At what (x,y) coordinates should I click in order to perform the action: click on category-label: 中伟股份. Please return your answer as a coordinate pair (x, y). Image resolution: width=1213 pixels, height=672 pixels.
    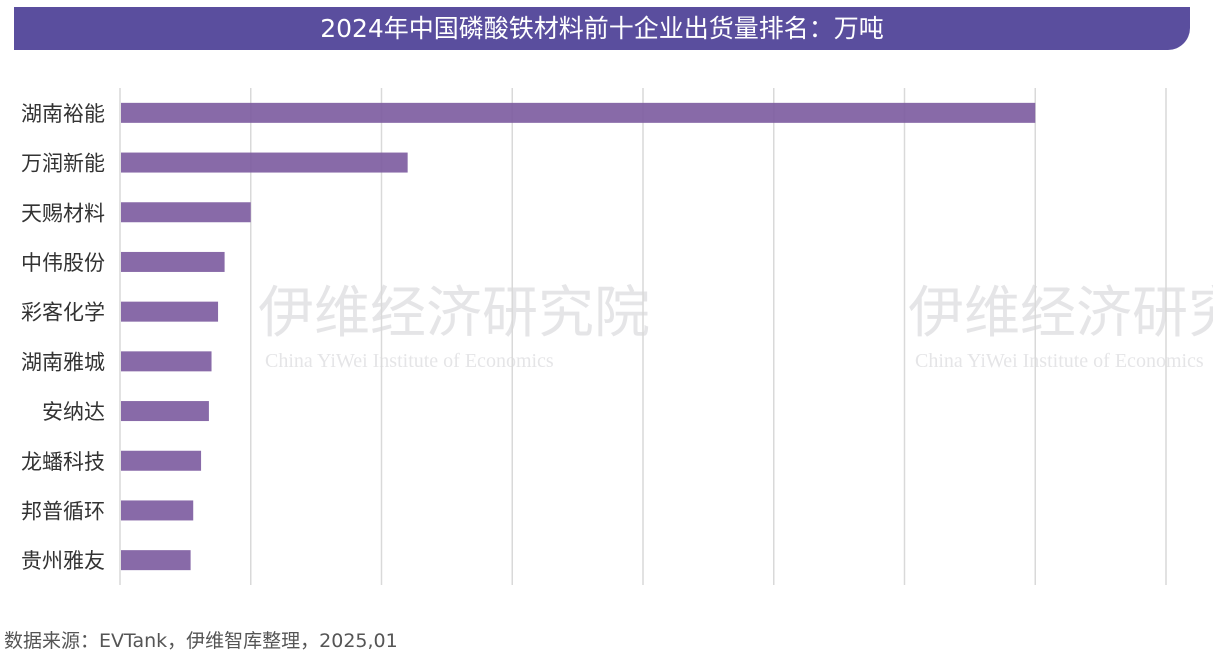
    Looking at the image, I should click on (63, 263).